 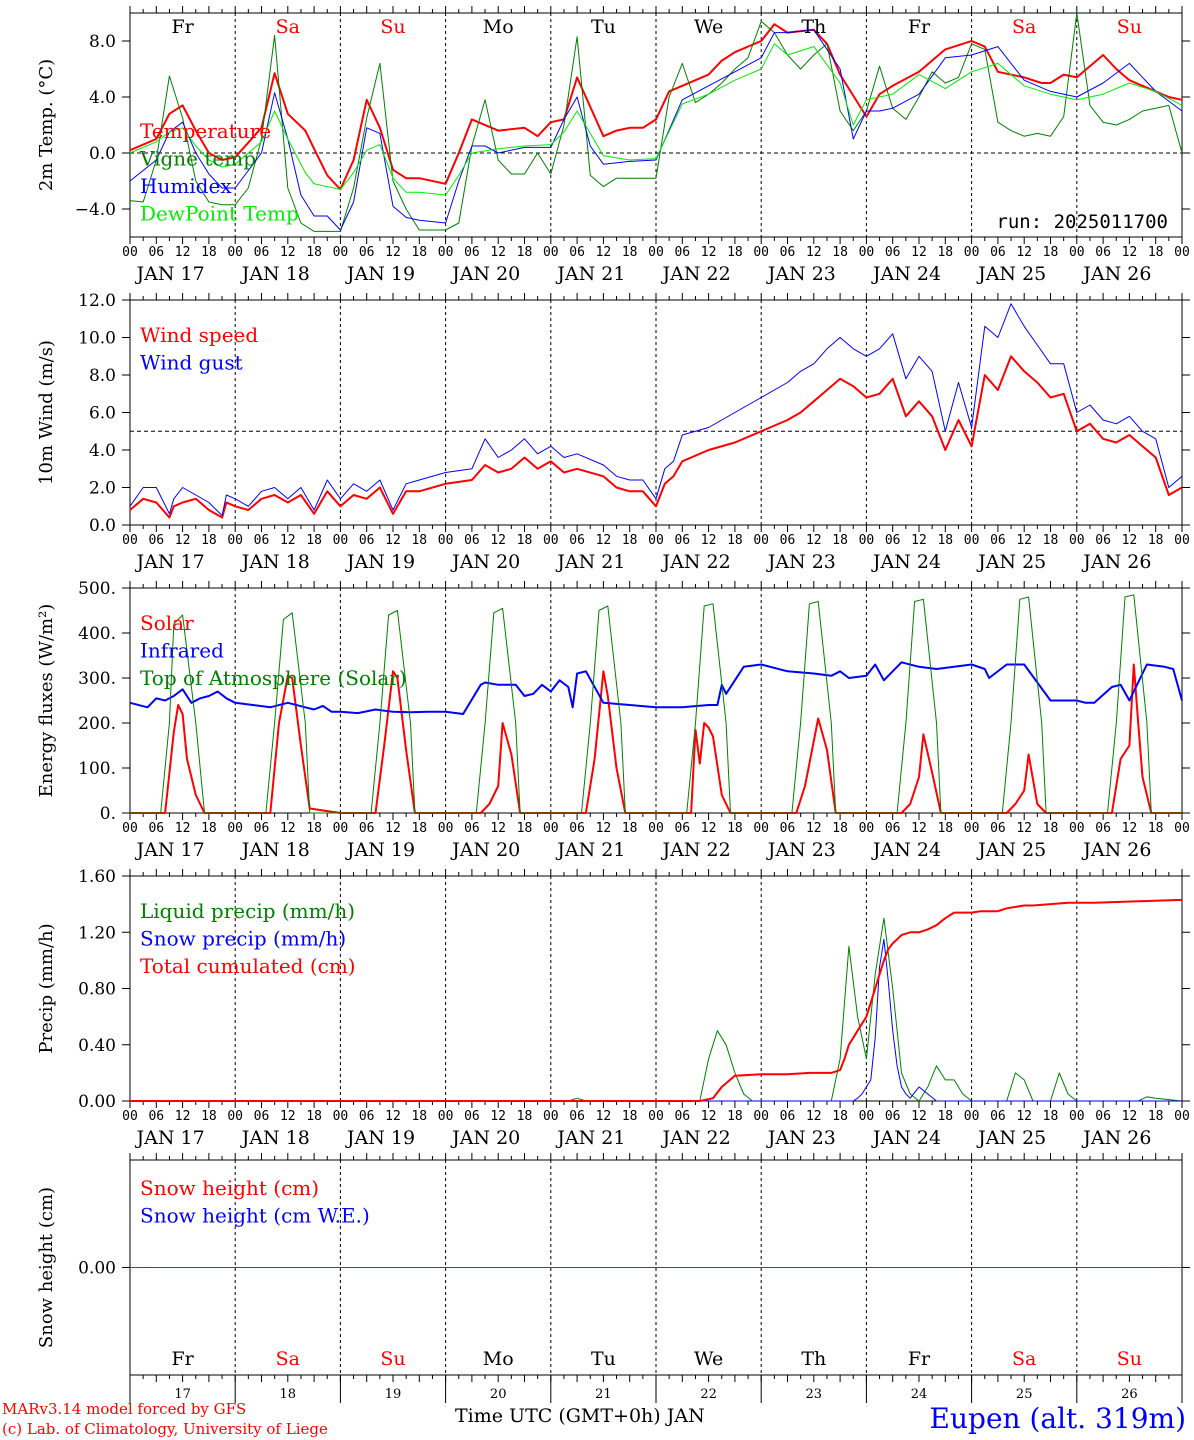 What do you see at coordinates (656, 1000) in the screenshot?
I see `series-line-total-cumulated-cm-` at bounding box center [656, 1000].